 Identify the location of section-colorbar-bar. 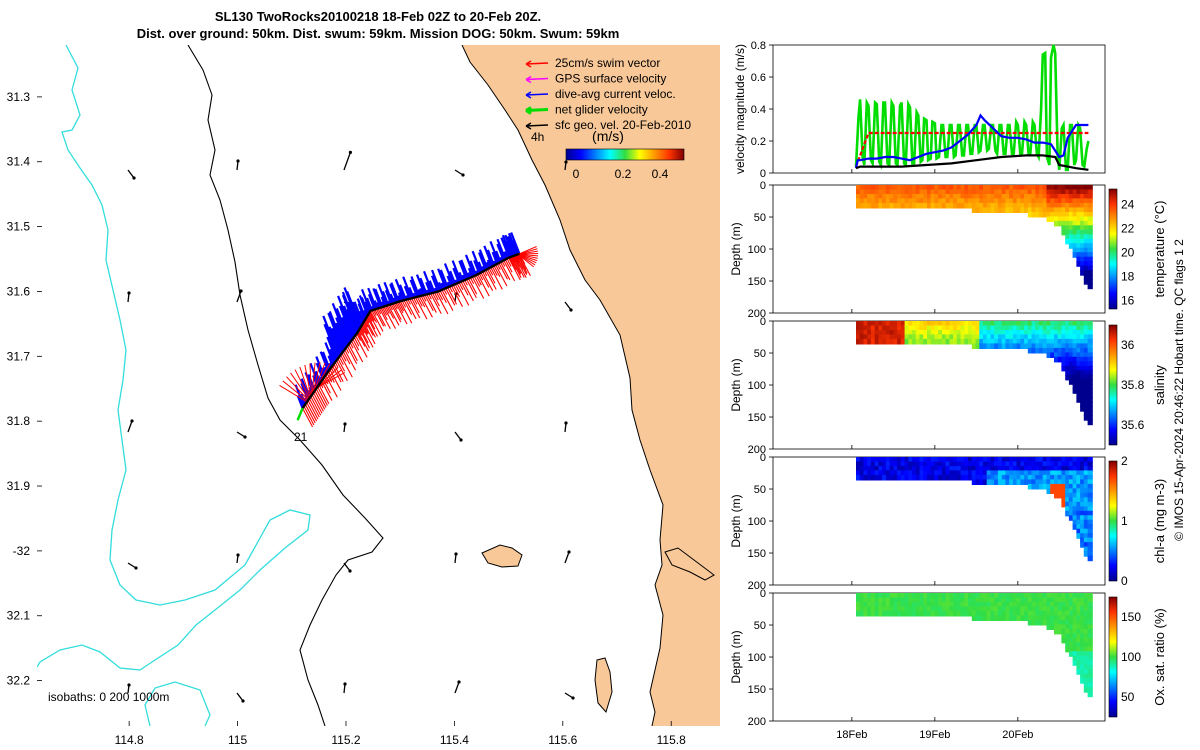
(1113, 385).